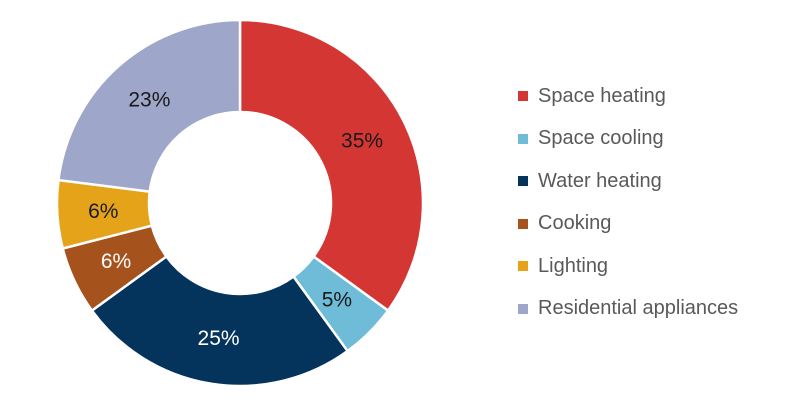 The image size is (793, 407). I want to click on legend-item-cooking: Cooking, so click(628, 224).